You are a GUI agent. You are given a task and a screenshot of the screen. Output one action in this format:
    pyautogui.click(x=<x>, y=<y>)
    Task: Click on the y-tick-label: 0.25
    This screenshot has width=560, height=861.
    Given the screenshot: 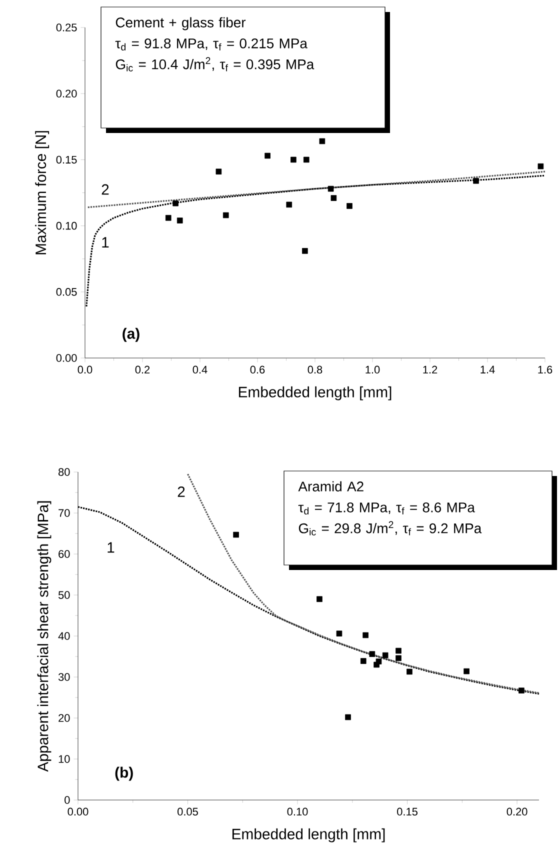 What is the action you would take?
    pyautogui.click(x=66, y=28)
    